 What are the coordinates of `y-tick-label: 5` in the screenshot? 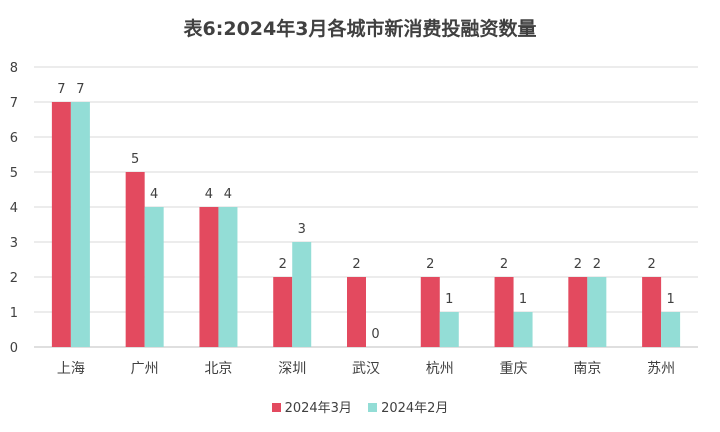 It's located at (14, 173).